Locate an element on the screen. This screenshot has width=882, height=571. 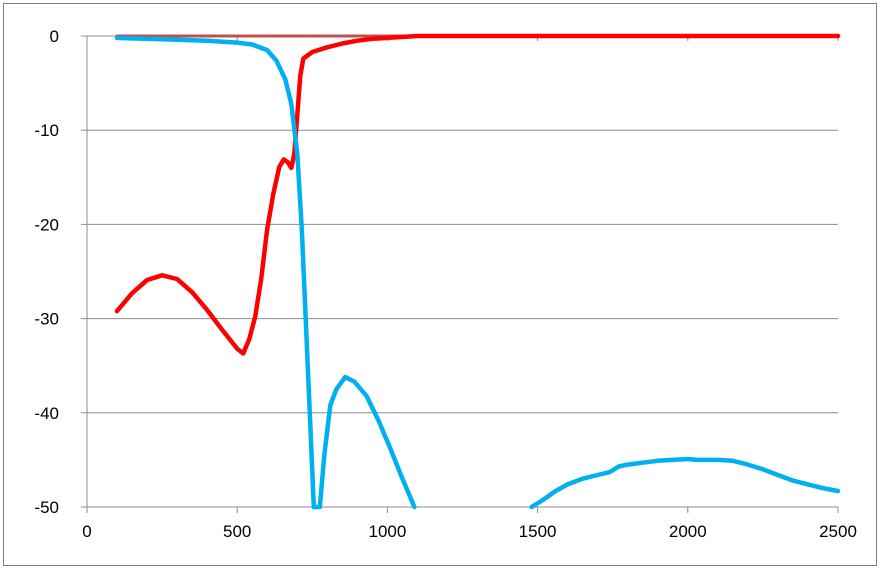
x-tick-label: 2000 is located at coordinates (688, 531).